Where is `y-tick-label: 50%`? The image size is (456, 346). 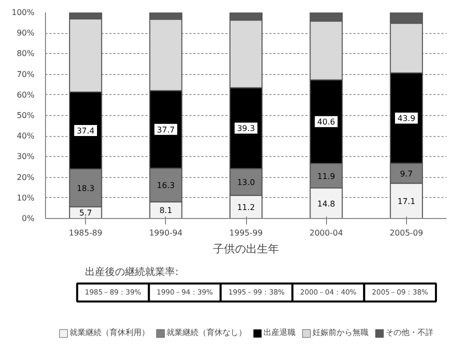
y-tick-label: 50% is located at coordinates (25, 115).